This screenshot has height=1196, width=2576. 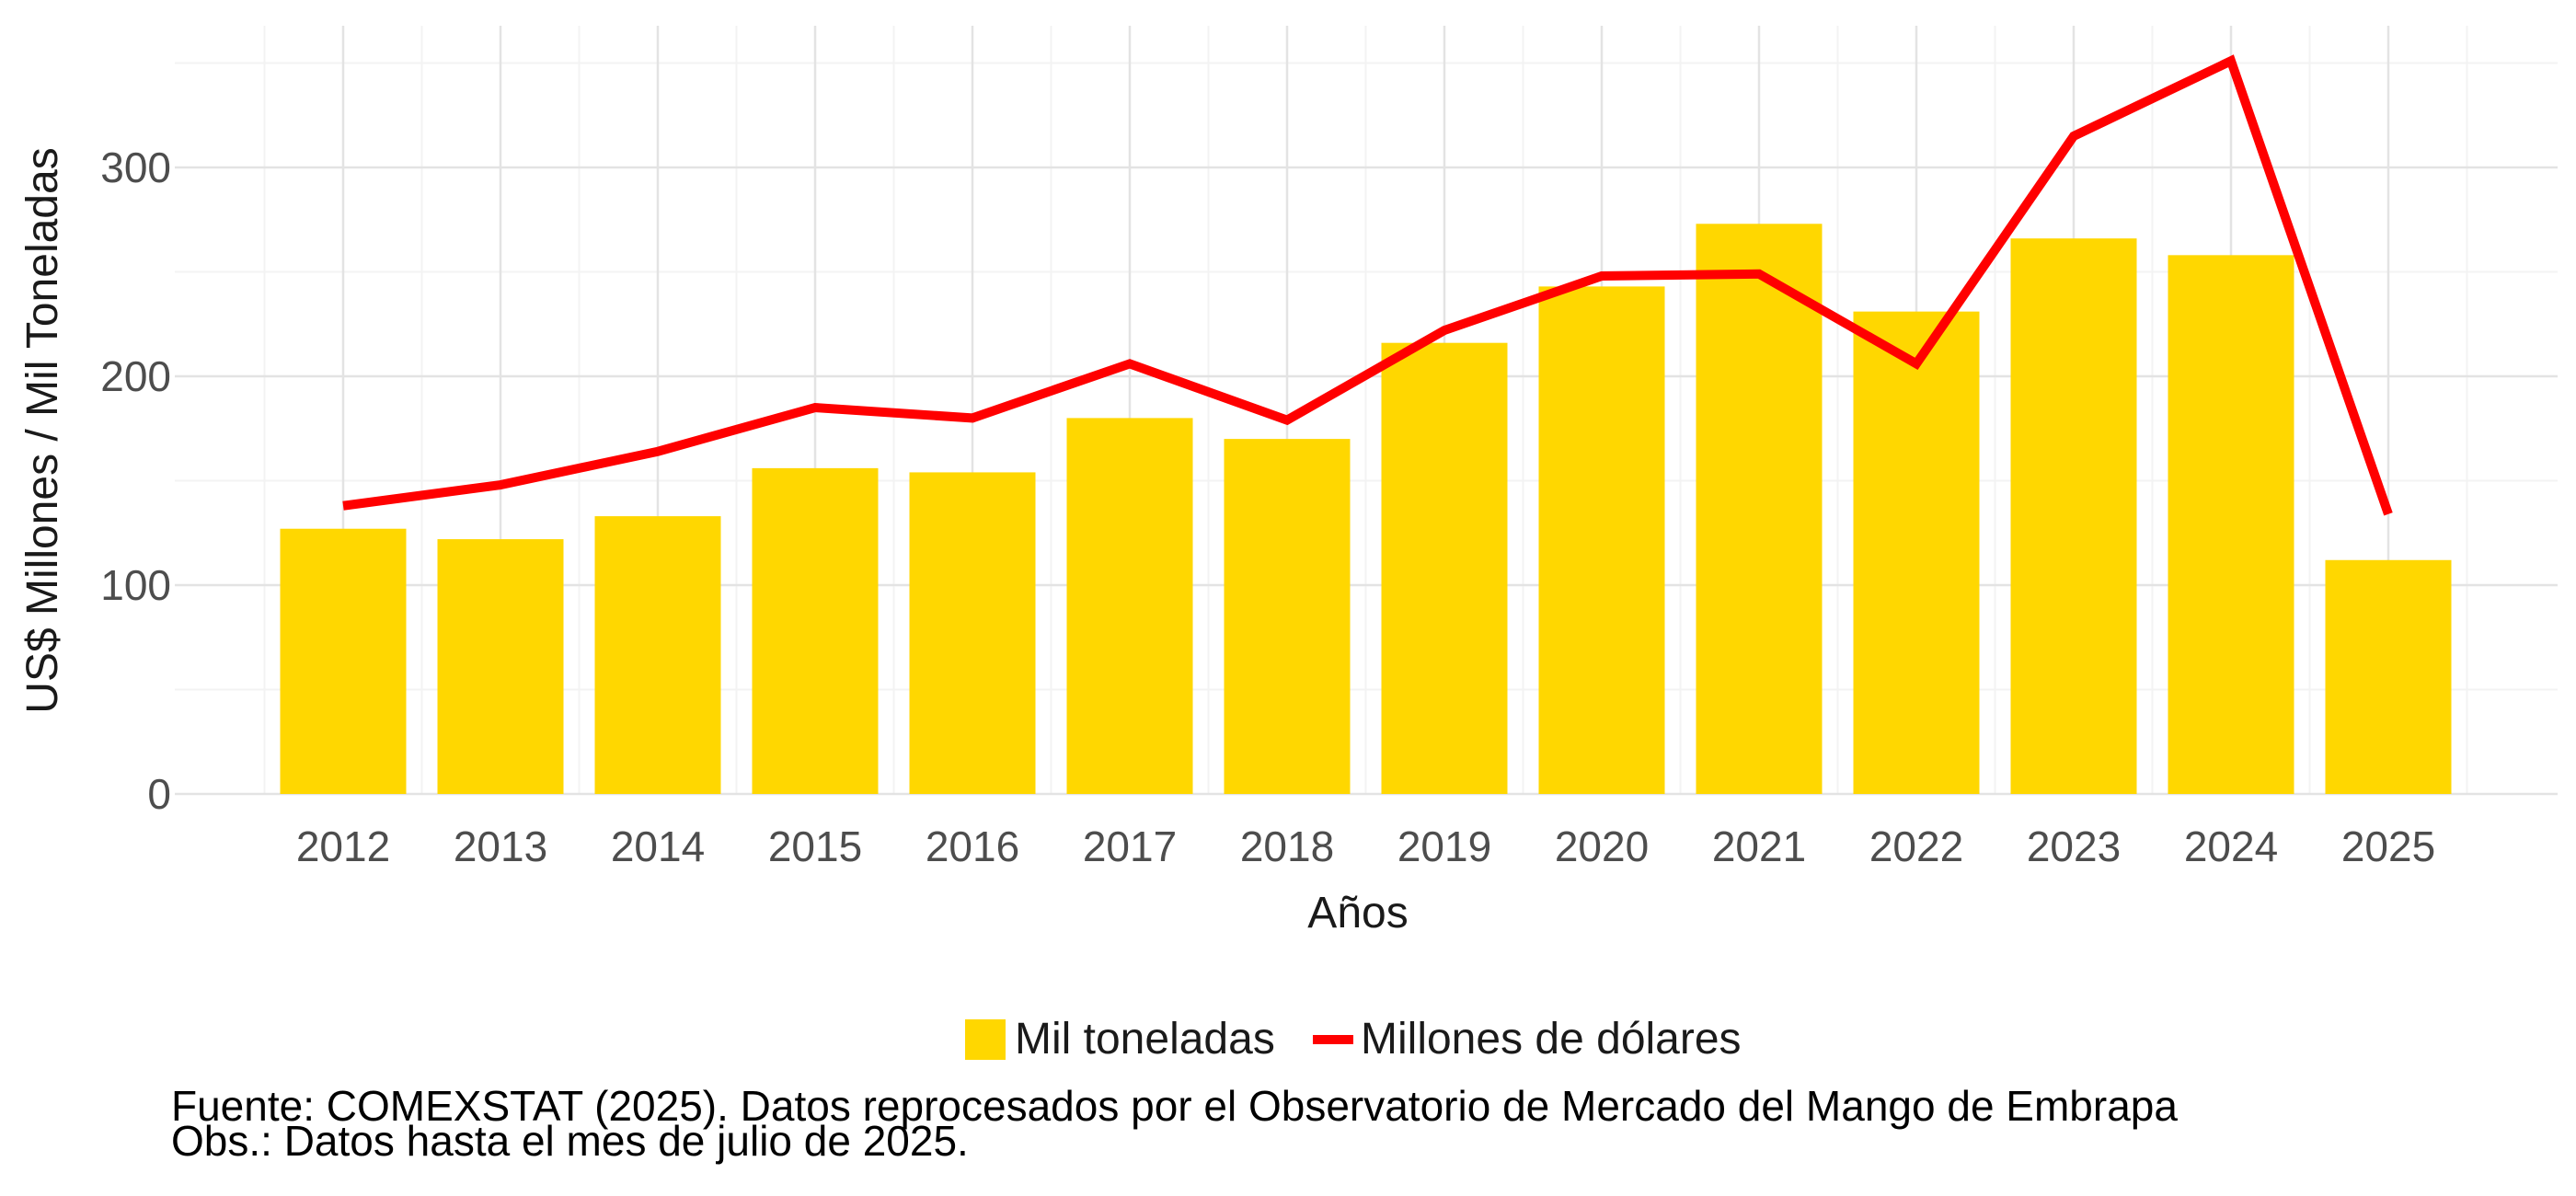 I want to click on legend-label-bar: Mil toneladas, so click(x=1145, y=1039).